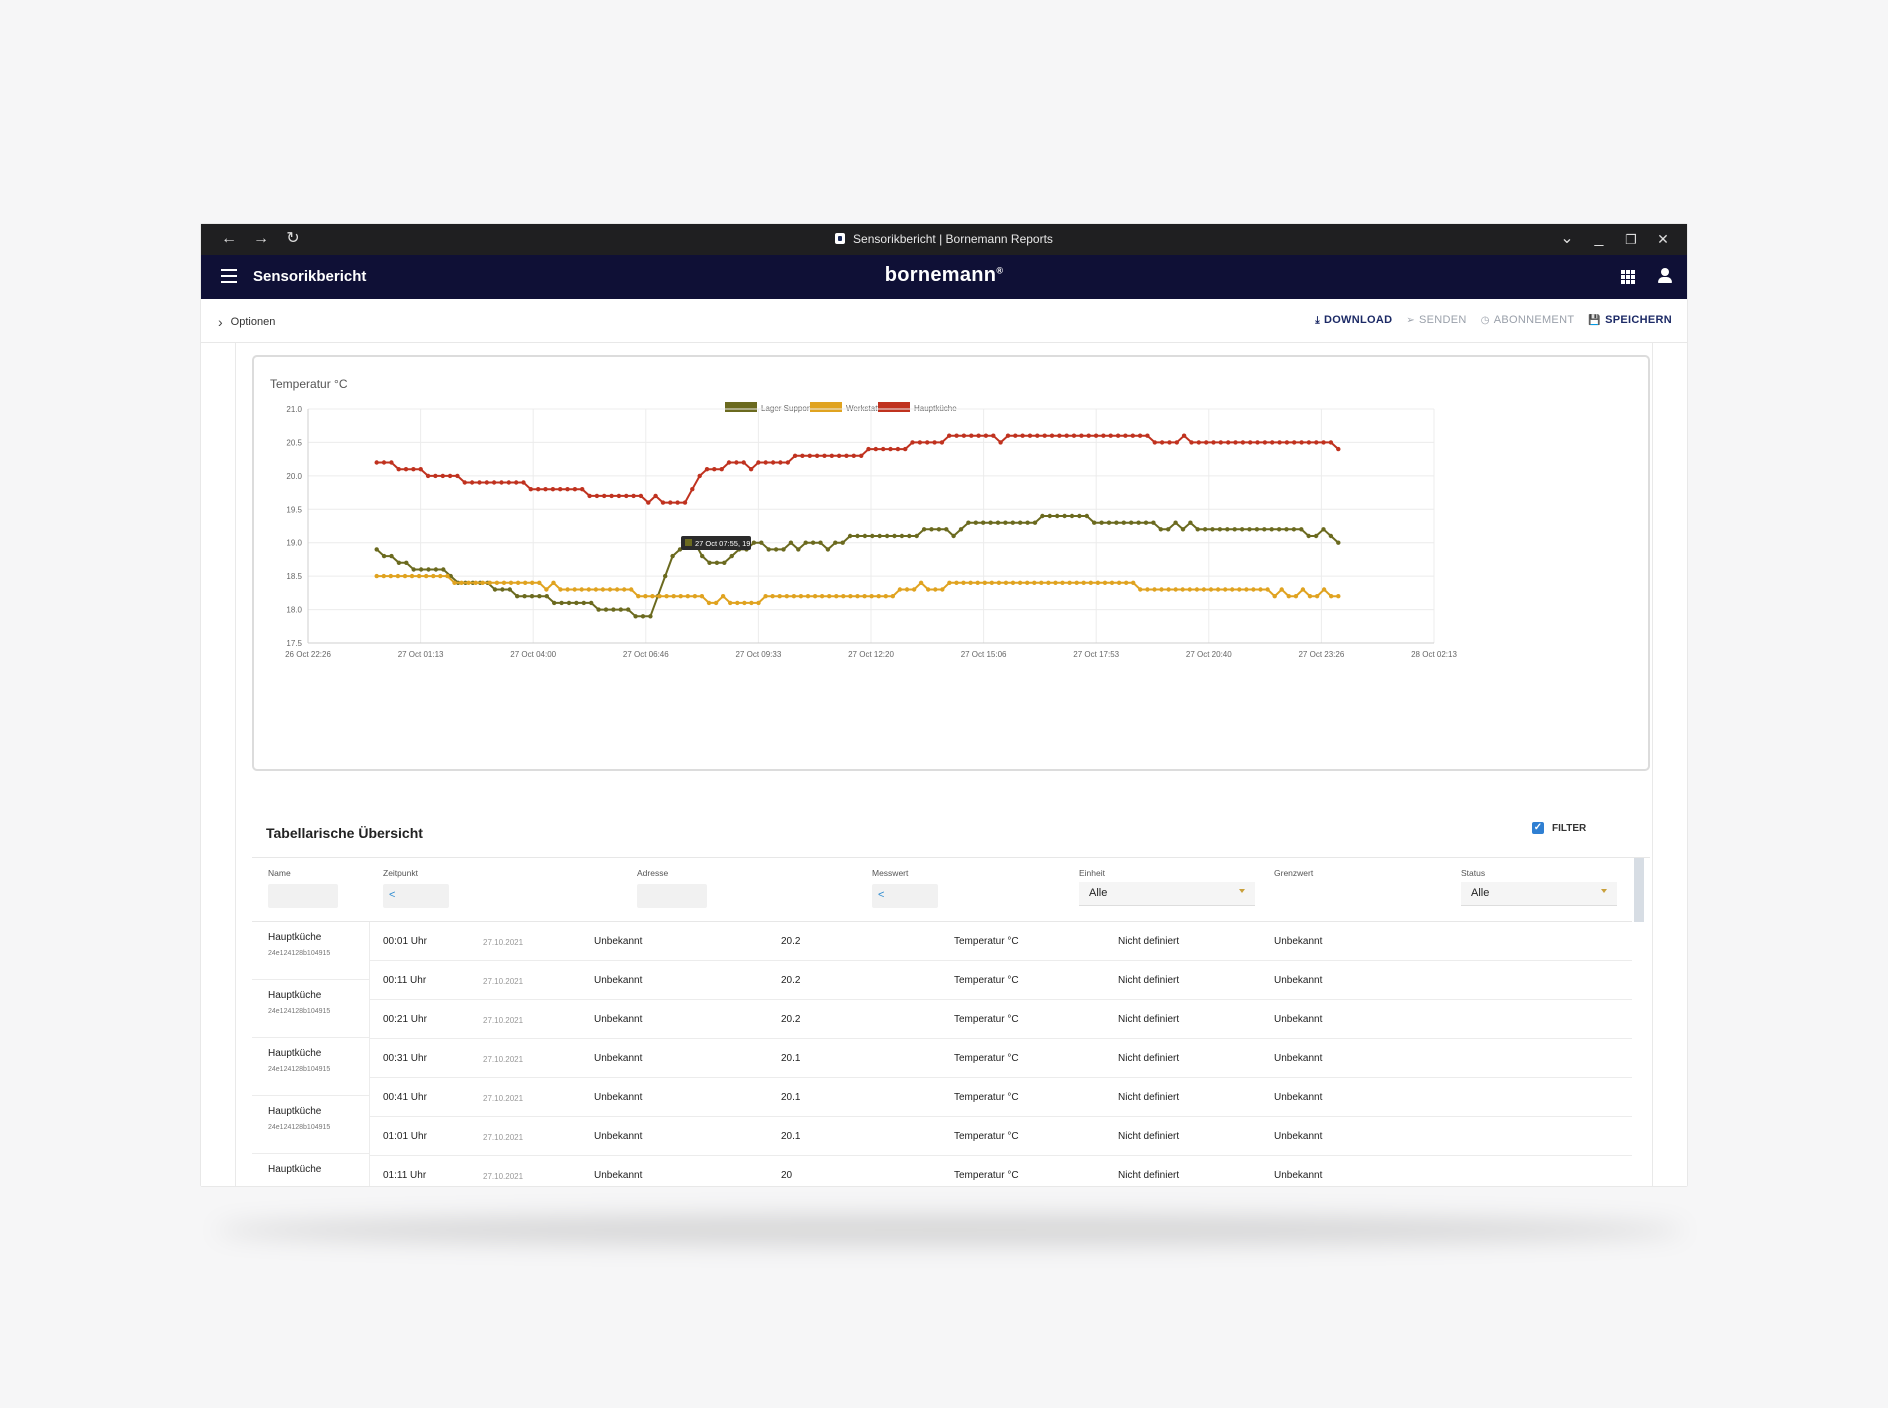 This screenshot has height=1408, width=1888. Describe the element at coordinates (1528, 320) in the screenshot. I see `action-abonnement-button: ◷ ABONNEMENT` at that location.